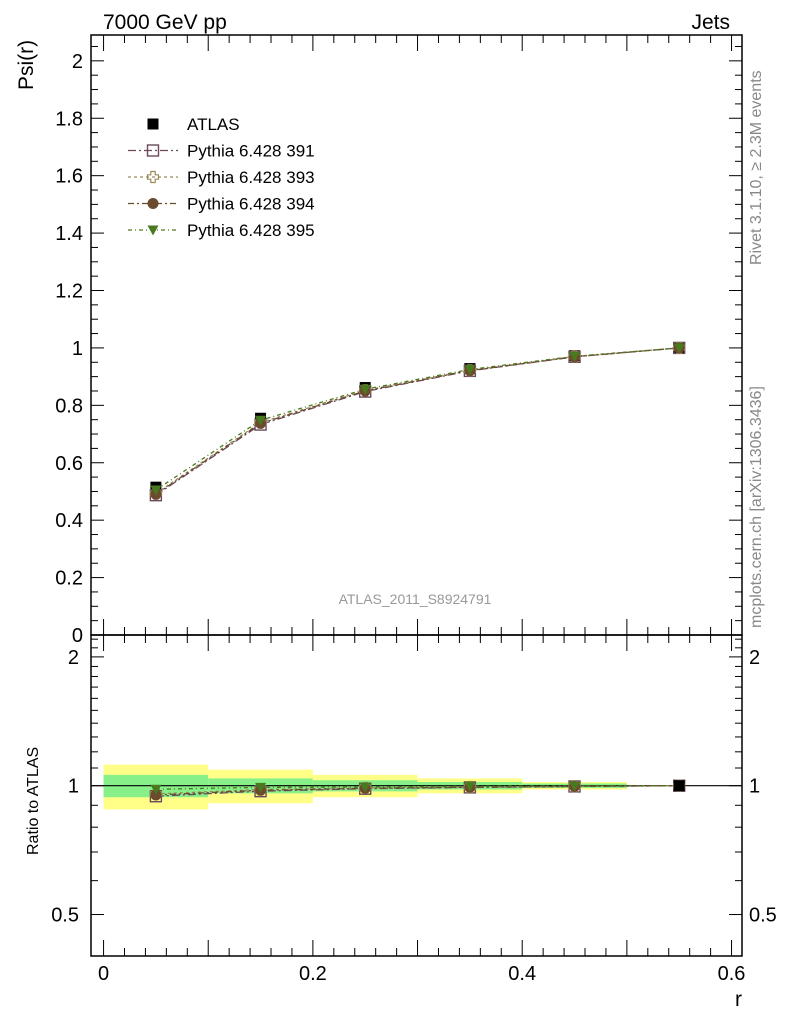 The height and width of the screenshot is (1024, 786). I want to click on main-y-tick-label: 1, so click(77, 349).